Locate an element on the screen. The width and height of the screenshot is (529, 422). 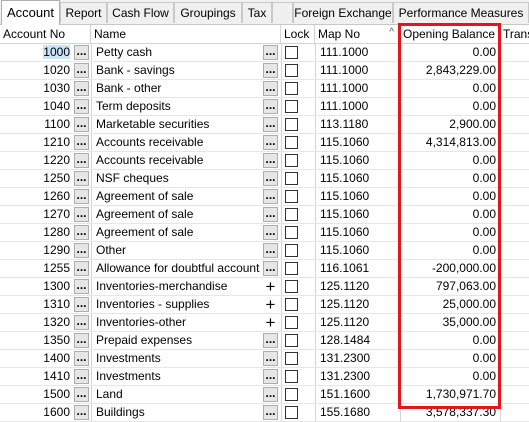
map-no-cell: 151.1600 is located at coordinates (345, 394).